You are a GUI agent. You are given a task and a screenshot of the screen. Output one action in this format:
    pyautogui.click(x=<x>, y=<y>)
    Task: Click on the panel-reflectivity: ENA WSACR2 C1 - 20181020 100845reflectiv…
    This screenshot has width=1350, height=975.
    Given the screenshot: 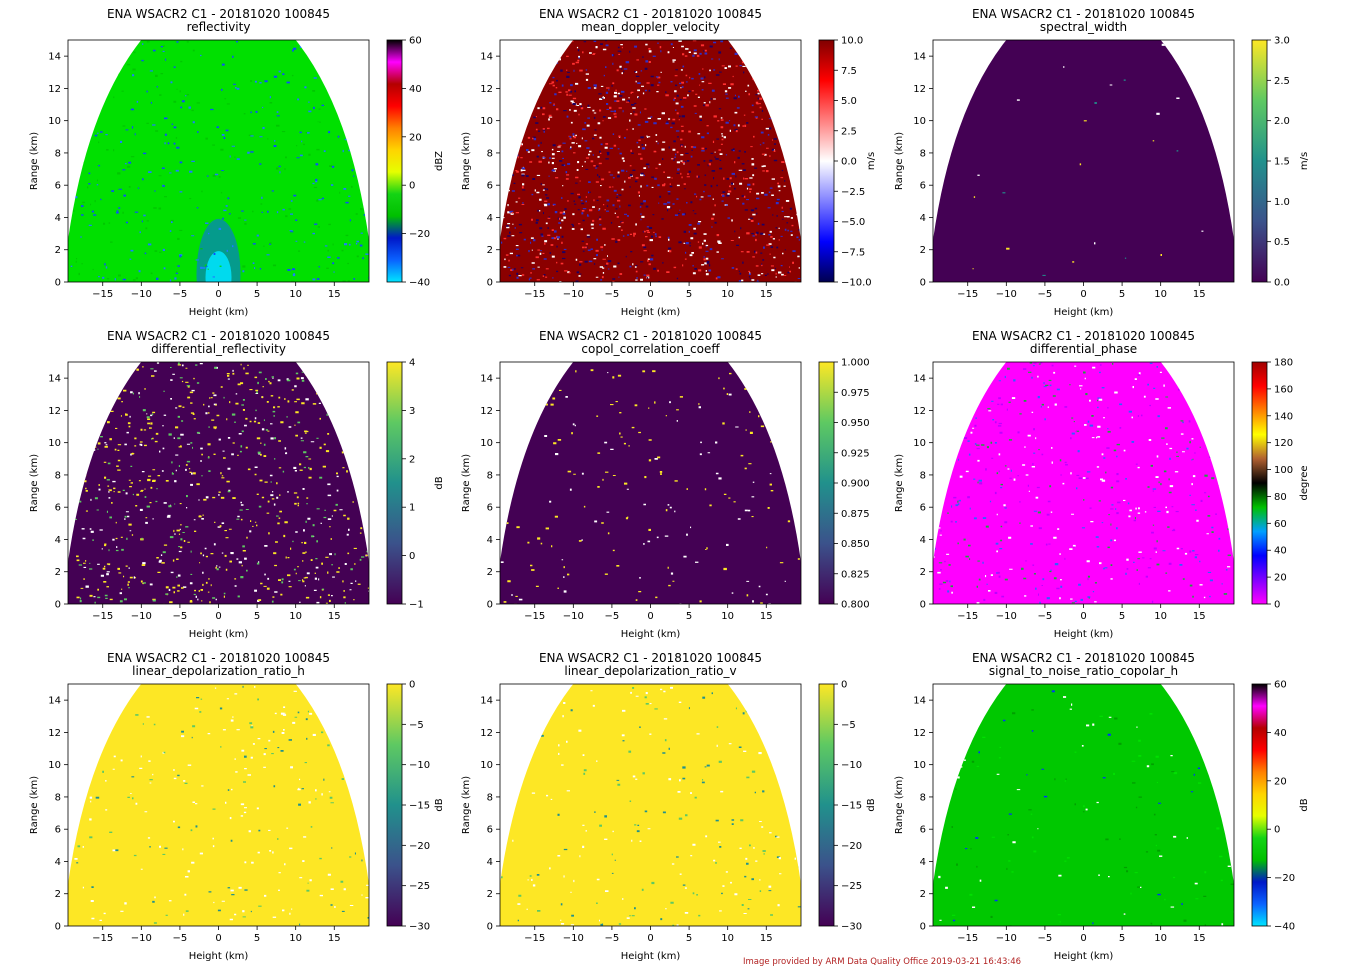 What is the action you would take?
    pyautogui.click(x=237, y=162)
    